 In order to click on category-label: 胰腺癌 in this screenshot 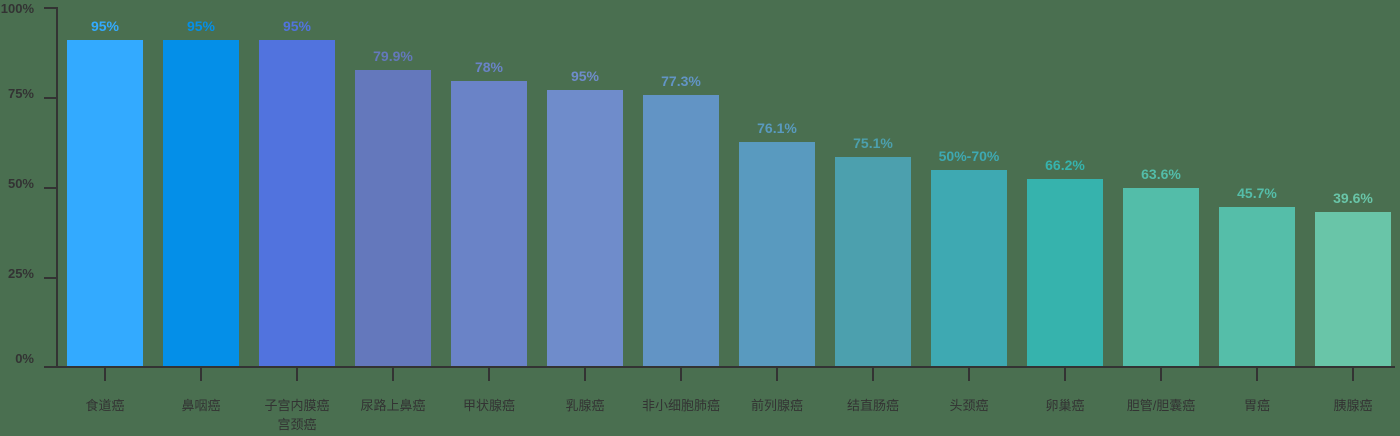, I will do `click(1339, 405)`.